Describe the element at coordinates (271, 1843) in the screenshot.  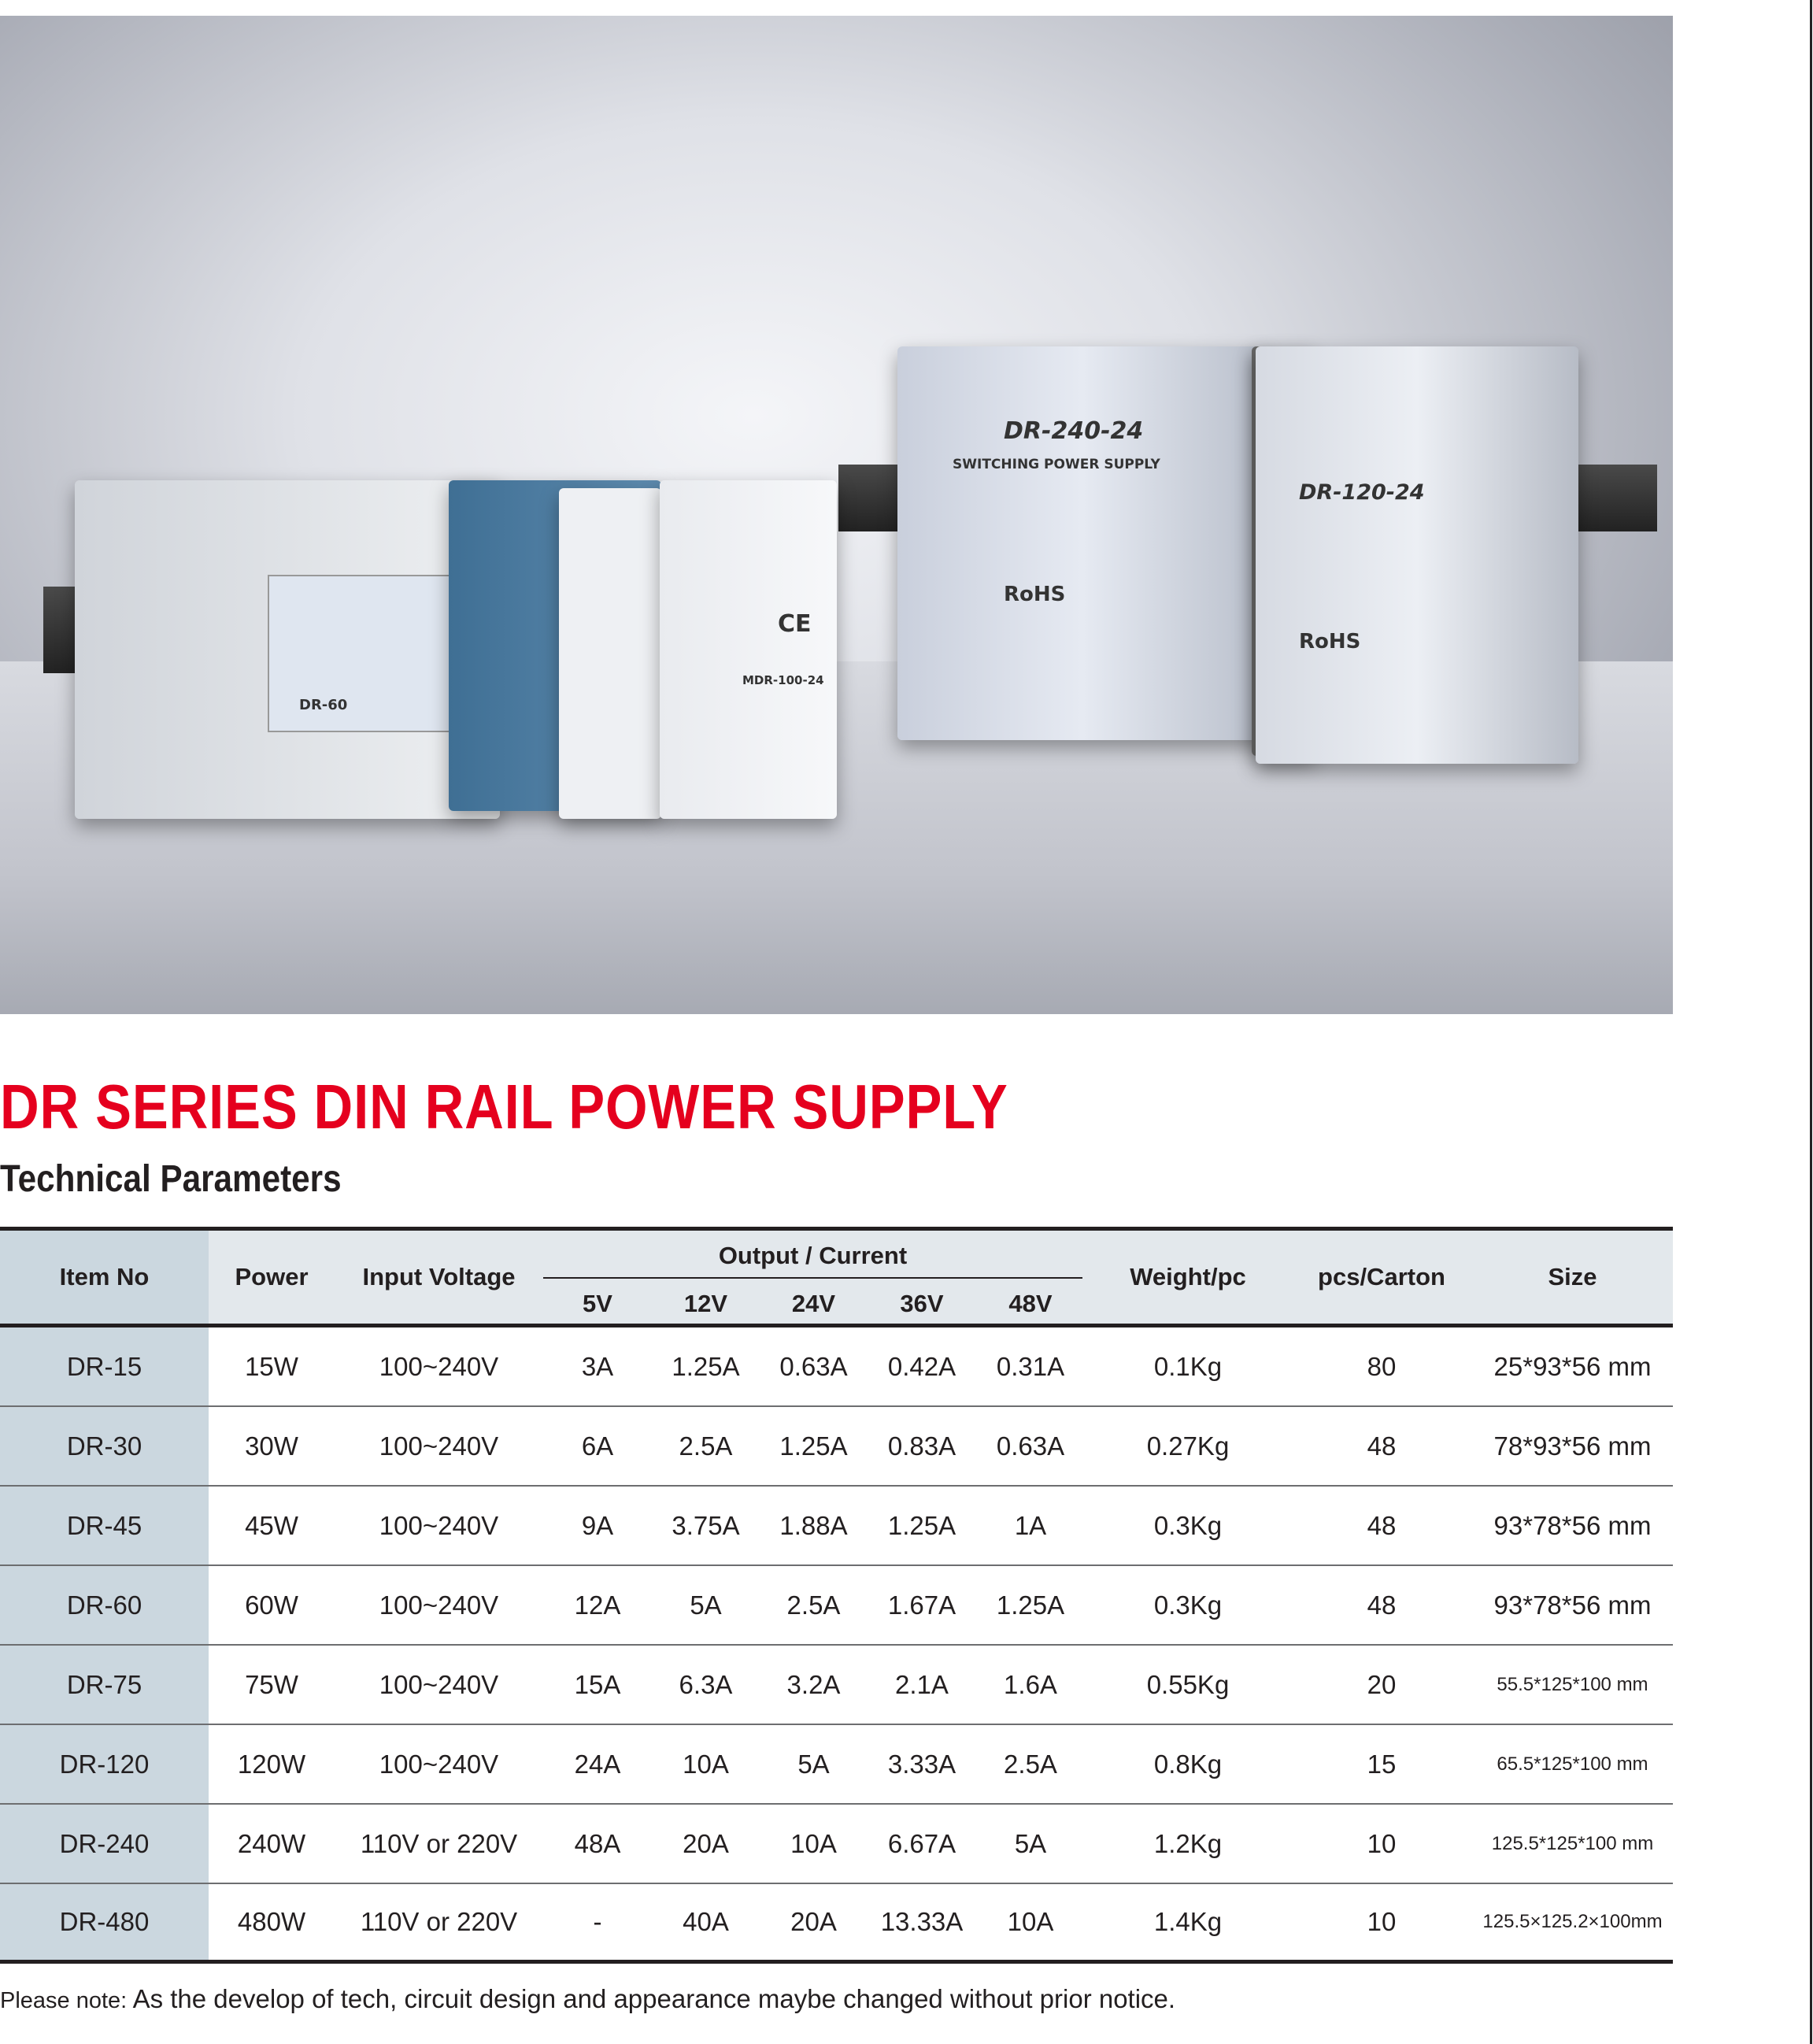
I see `cell-power: 240W` at that location.